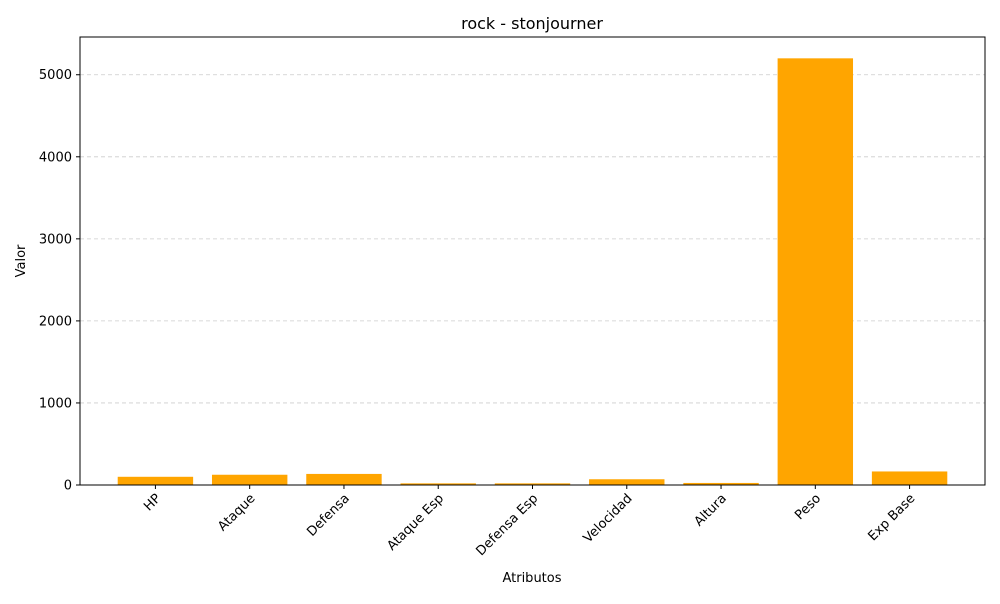  I want to click on y-tick-label: 0, so click(68, 486).